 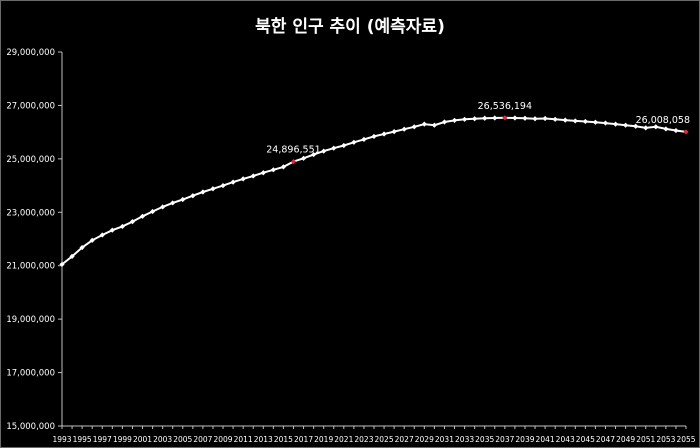 What do you see at coordinates (30, 160) in the screenshot?
I see `y-tick-label: 25,000,000` at bounding box center [30, 160].